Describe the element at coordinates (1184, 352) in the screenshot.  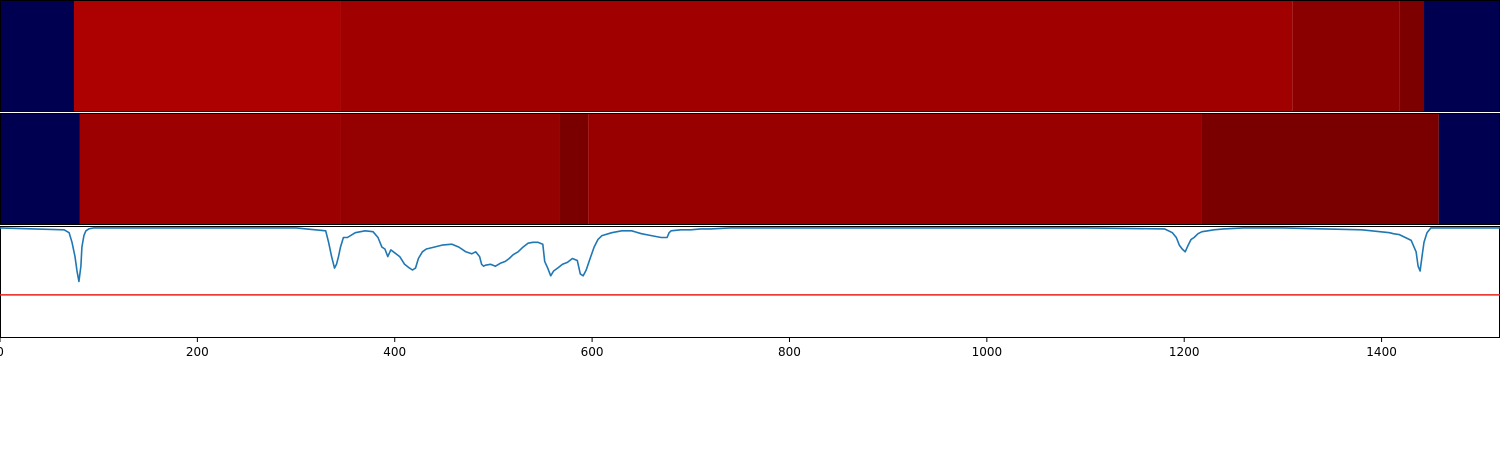
I see `x-tick-label-1200: 1200` at that location.